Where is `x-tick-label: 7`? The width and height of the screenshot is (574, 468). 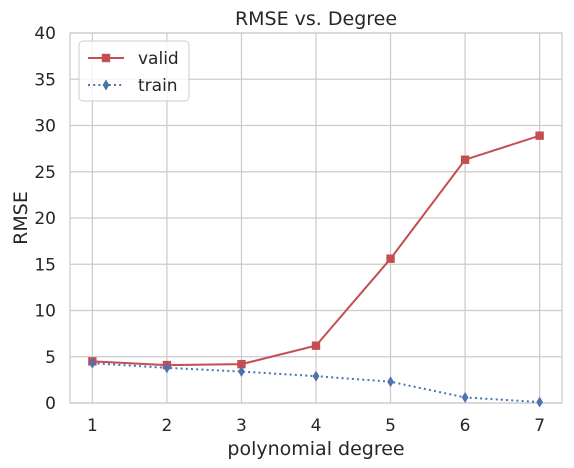
x-tick-label: 7 is located at coordinates (539, 426).